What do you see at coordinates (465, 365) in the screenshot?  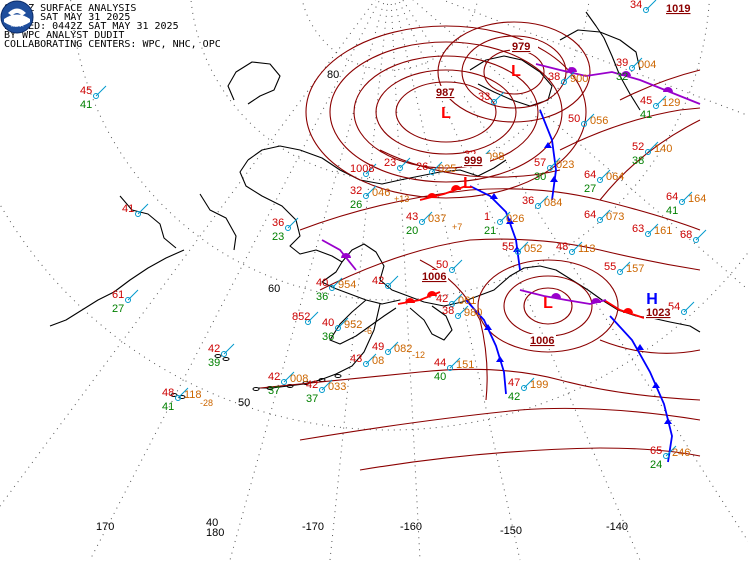 I see `station-pressure: 151` at bounding box center [465, 365].